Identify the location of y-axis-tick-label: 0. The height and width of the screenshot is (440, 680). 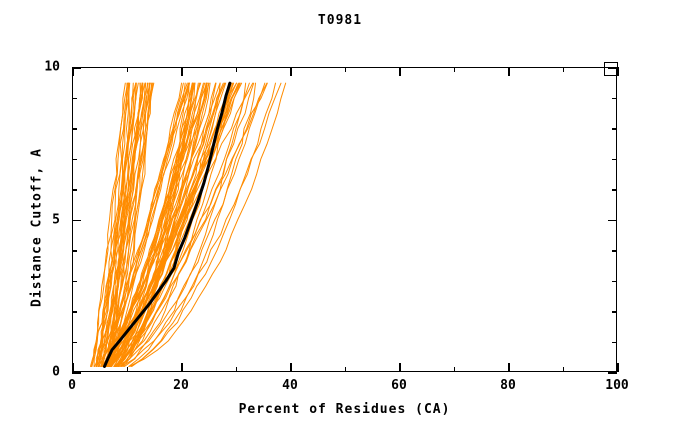
(56, 372).